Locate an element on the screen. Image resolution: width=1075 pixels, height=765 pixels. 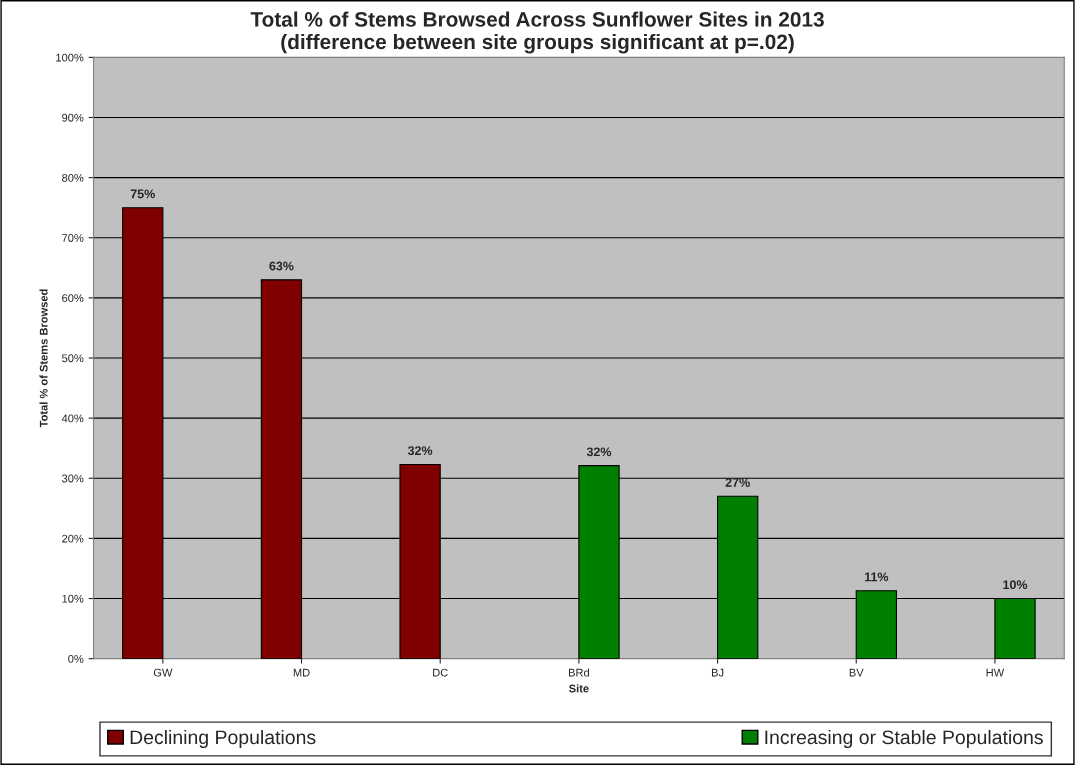
y-tick-label: 30% is located at coordinates (72, 478).